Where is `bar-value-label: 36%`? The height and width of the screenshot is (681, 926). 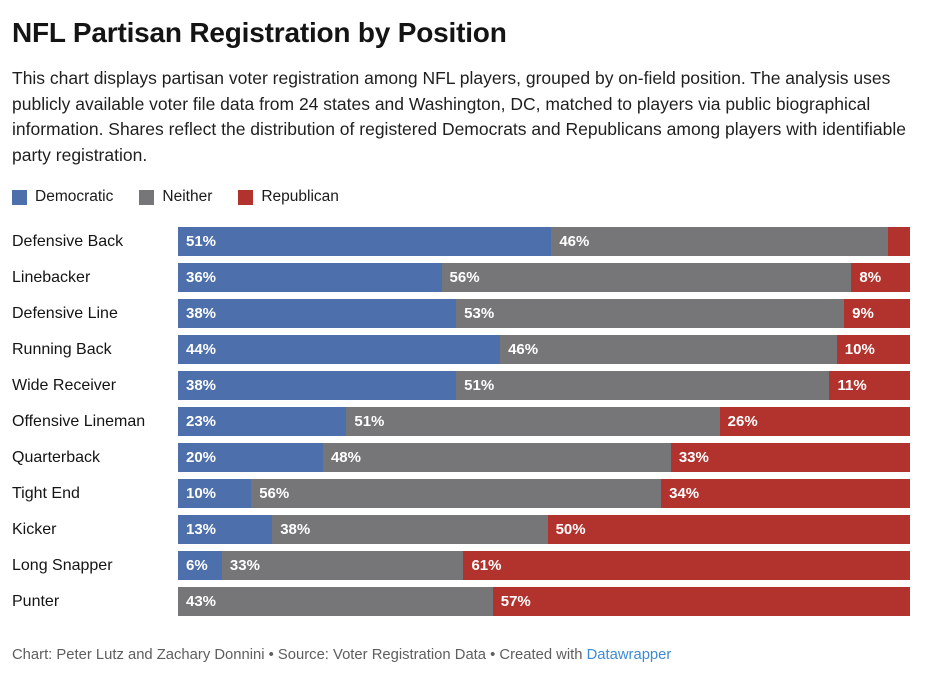 bar-value-label: 36% is located at coordinates (201, 277).